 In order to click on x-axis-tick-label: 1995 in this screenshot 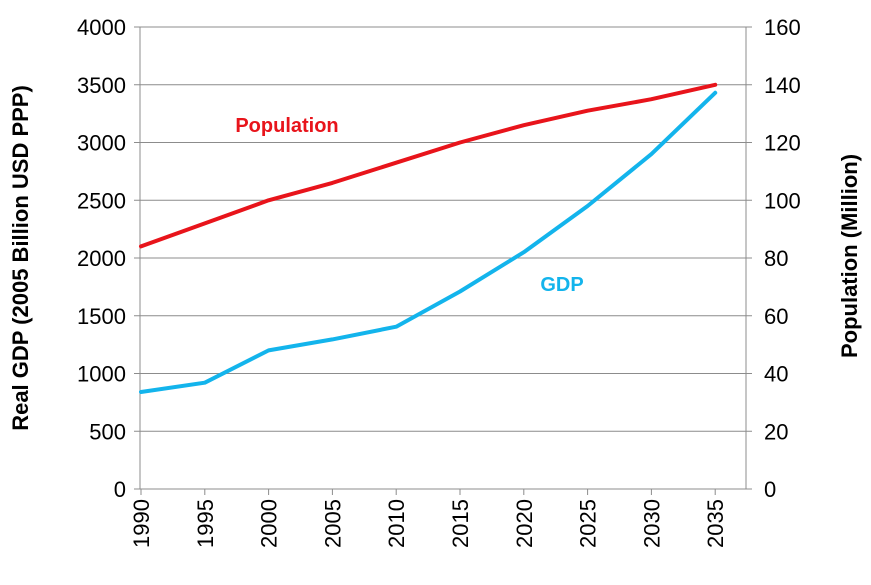, I will do `click(205, 523)`.